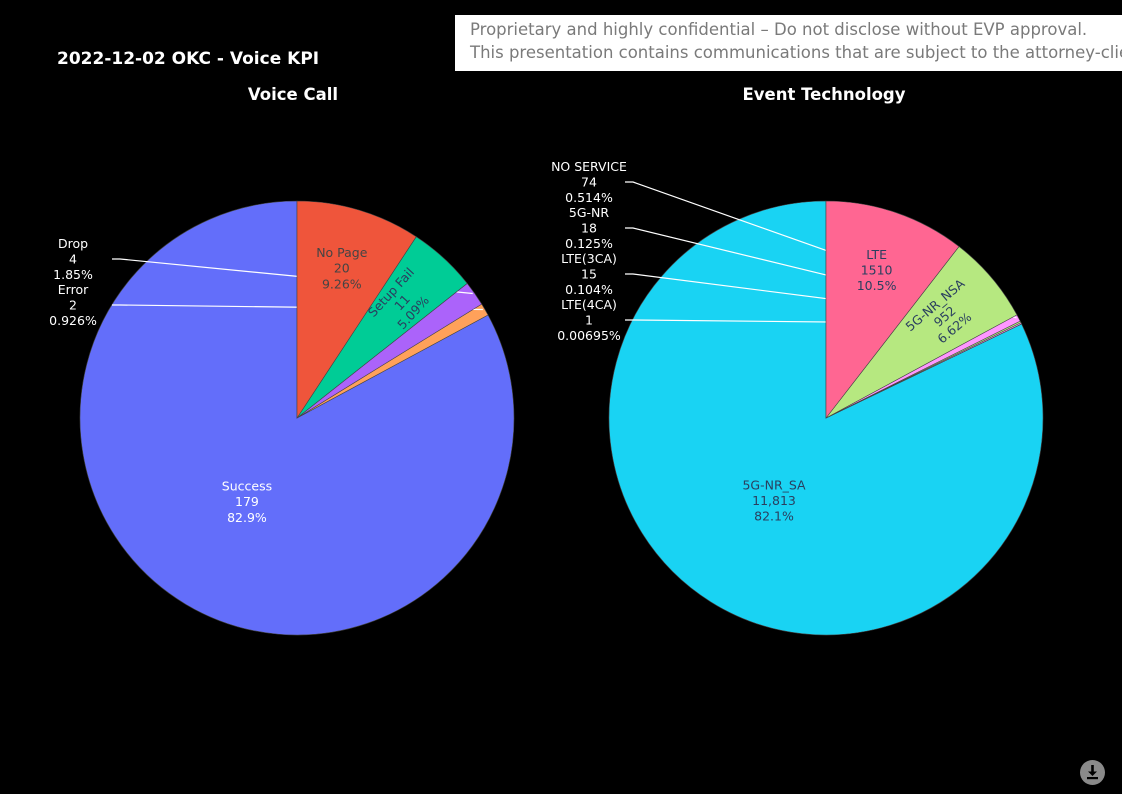 This screenshot has height=794, width=1122. I want to click on download-icon, so click(1092, 772).